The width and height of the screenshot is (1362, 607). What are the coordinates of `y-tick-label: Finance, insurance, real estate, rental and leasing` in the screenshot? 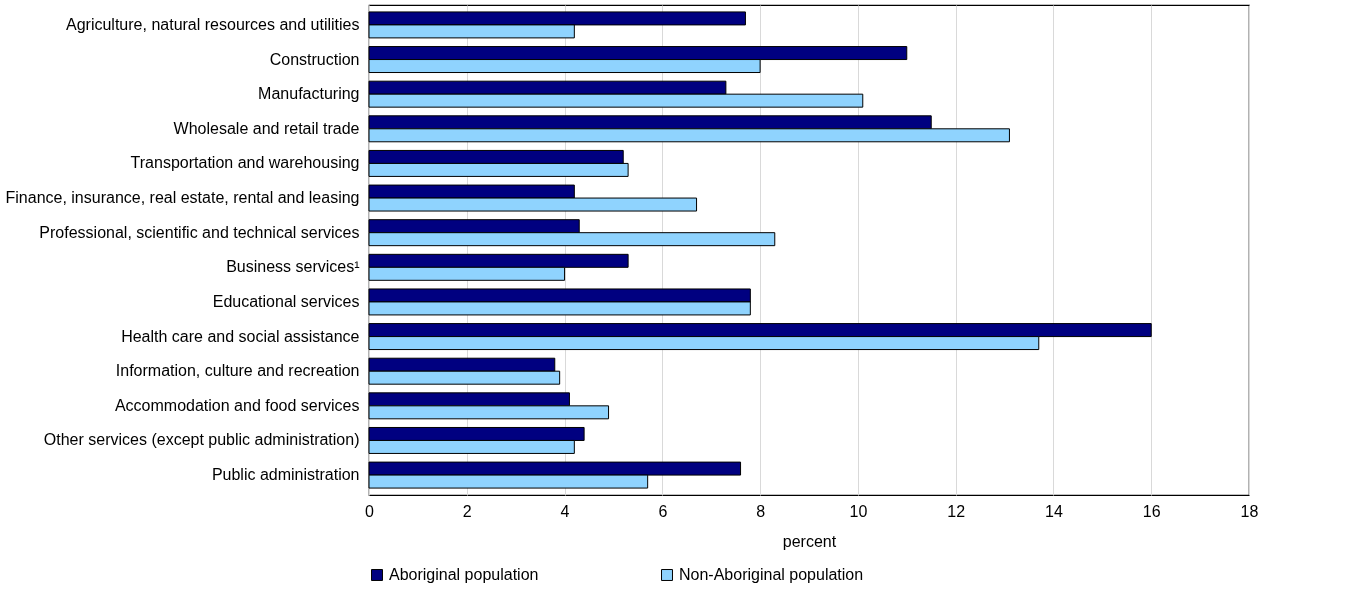 It's located at (182, 198).